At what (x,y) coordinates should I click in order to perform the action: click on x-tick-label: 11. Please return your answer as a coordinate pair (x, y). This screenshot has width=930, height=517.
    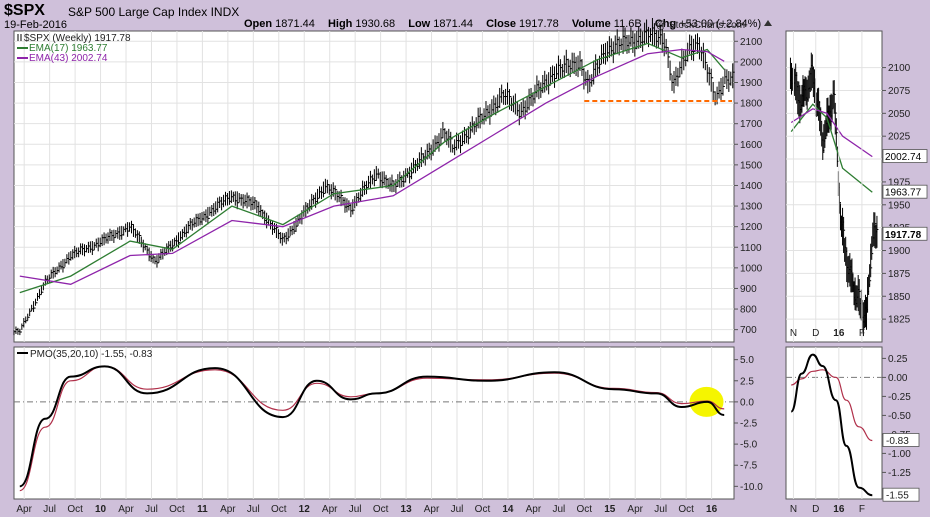
    Looking at the image, I should click on (202, 509).